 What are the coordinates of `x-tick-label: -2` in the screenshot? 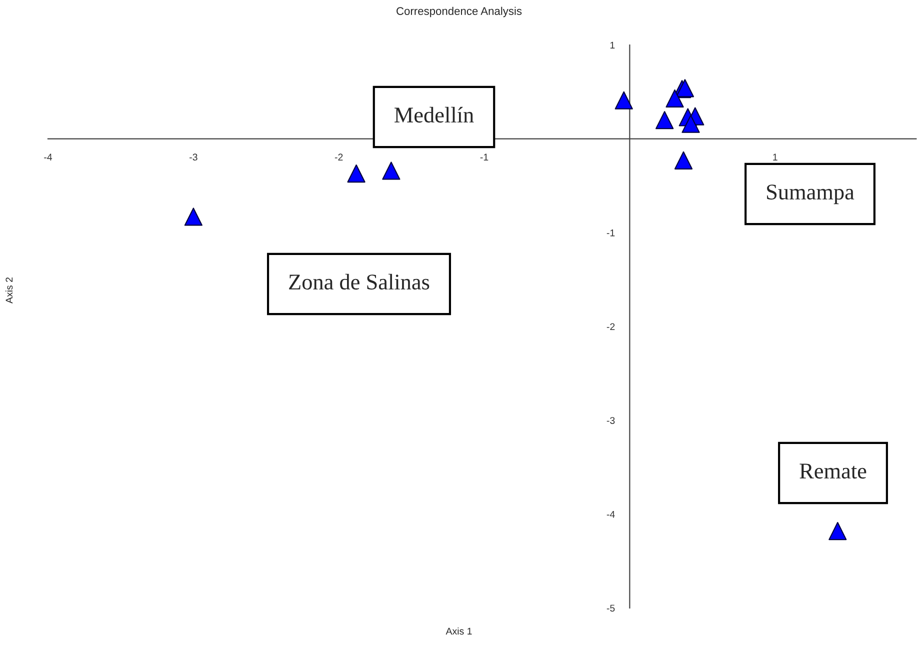 It's located at (338, 157).